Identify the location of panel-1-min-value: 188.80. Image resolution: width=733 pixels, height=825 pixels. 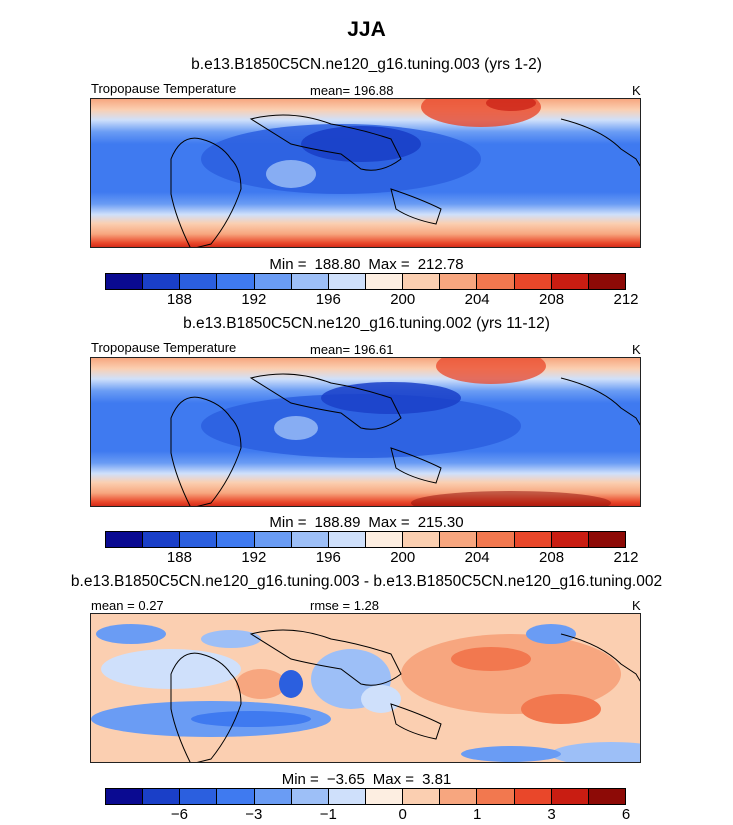
(337, 264).